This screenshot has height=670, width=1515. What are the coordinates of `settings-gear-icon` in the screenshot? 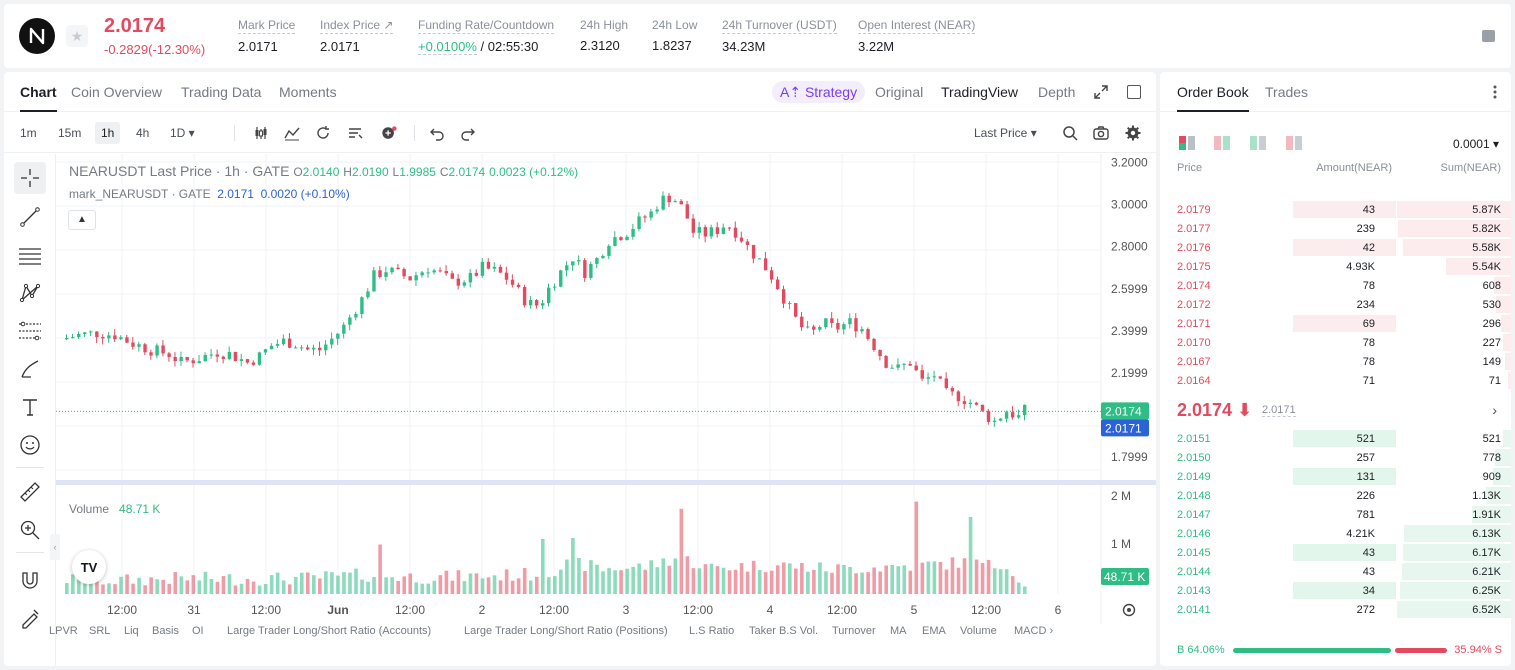 It's located at (1133, 133).